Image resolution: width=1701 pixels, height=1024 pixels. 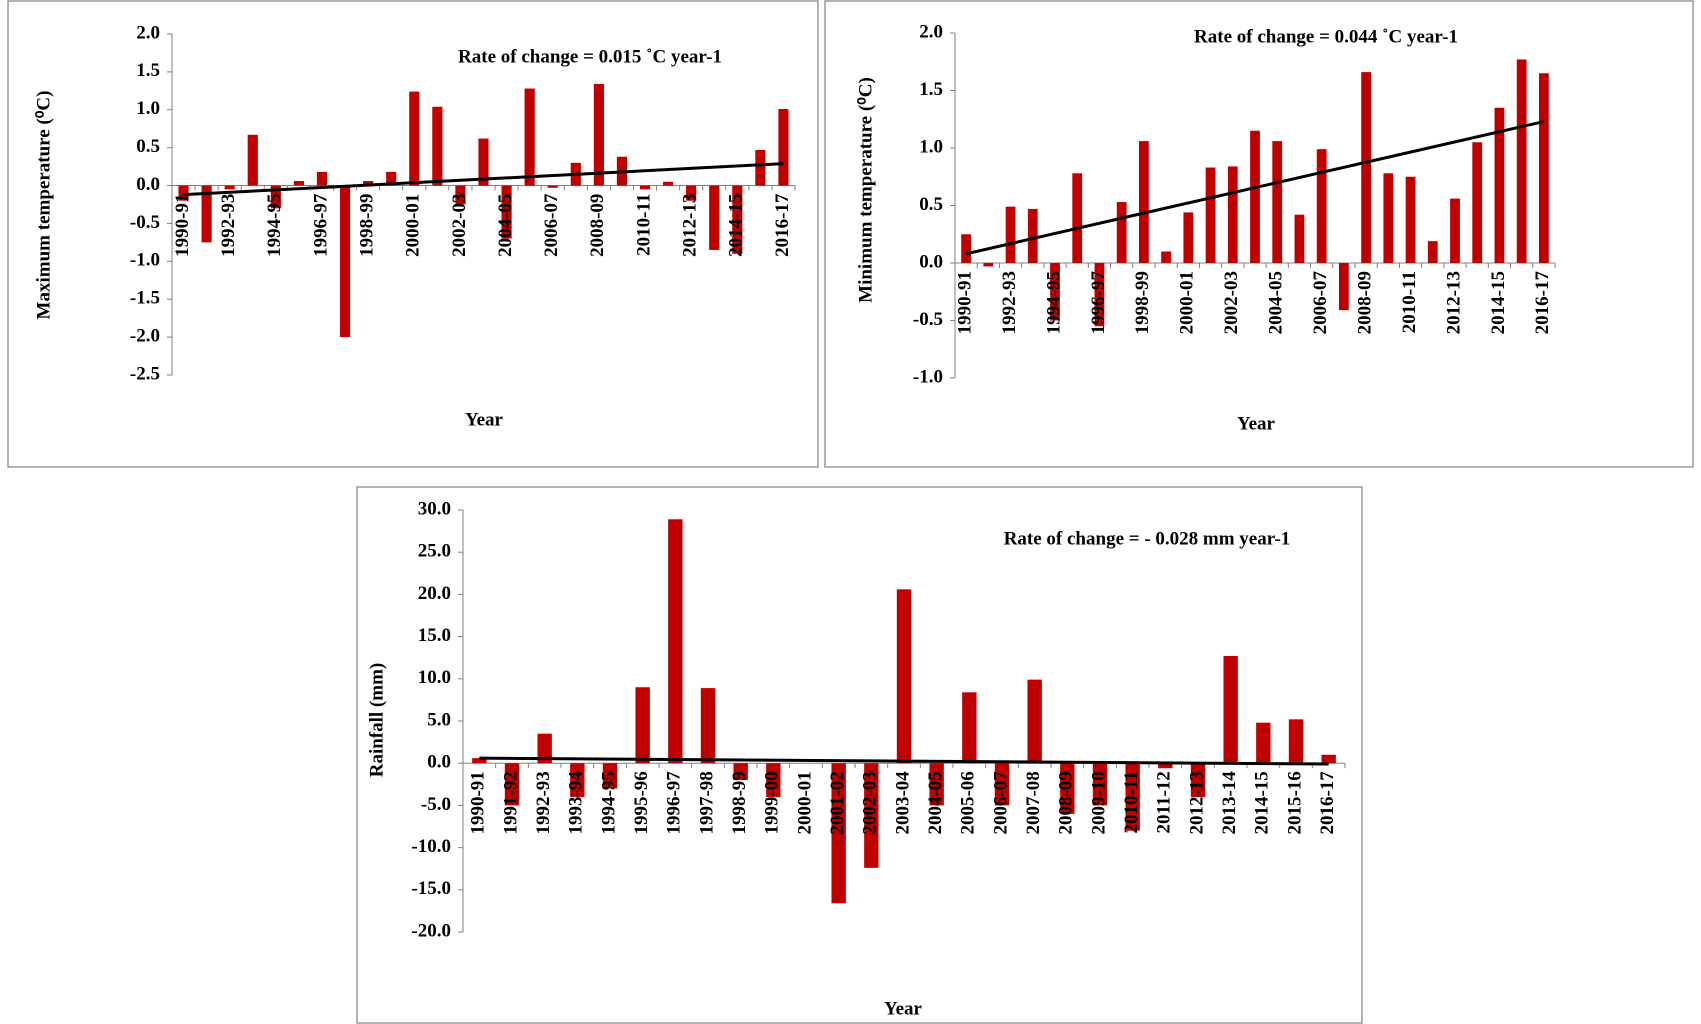 I want to click on x-tick-label: 2008-09, so click(x=1364, y=302).